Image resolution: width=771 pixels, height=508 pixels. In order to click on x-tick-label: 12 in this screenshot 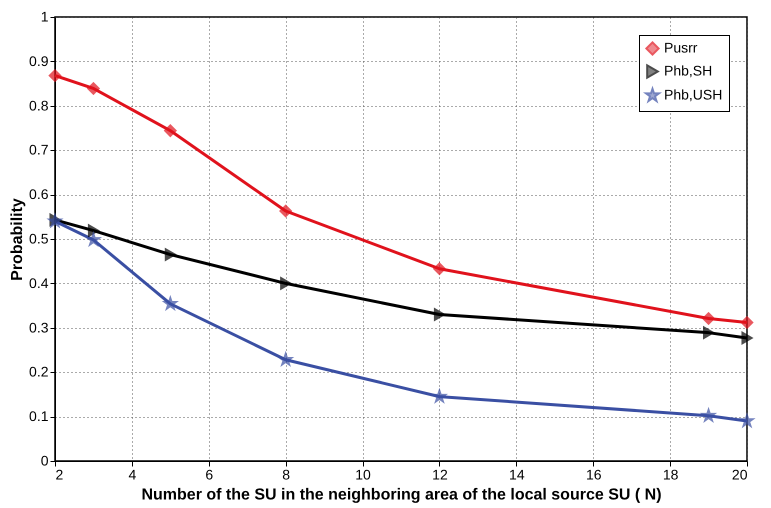, I will do `click(440, 474)`.